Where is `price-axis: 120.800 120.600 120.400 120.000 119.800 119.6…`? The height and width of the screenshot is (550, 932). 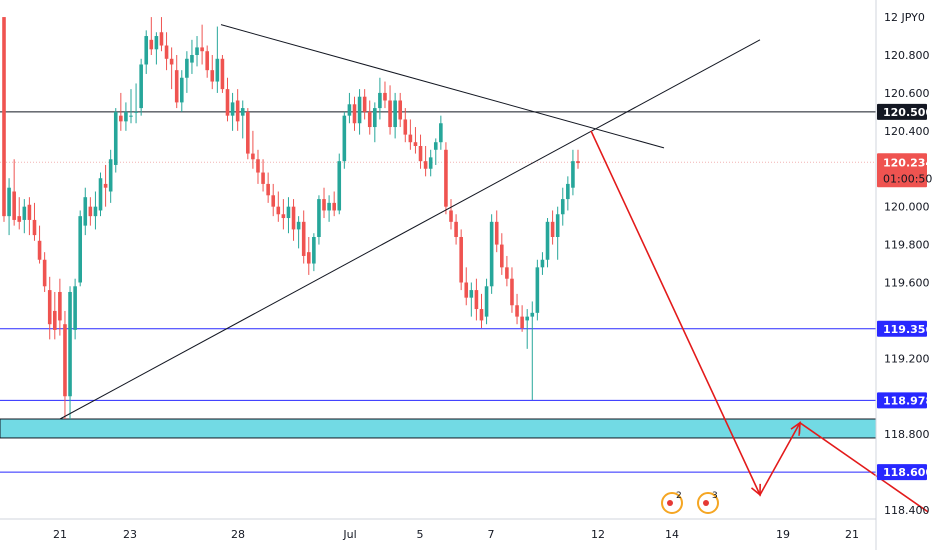
price-axis: 120.800 120.600 120.400 120.000 119.800 119.6… is located at coordinates (903, 275).